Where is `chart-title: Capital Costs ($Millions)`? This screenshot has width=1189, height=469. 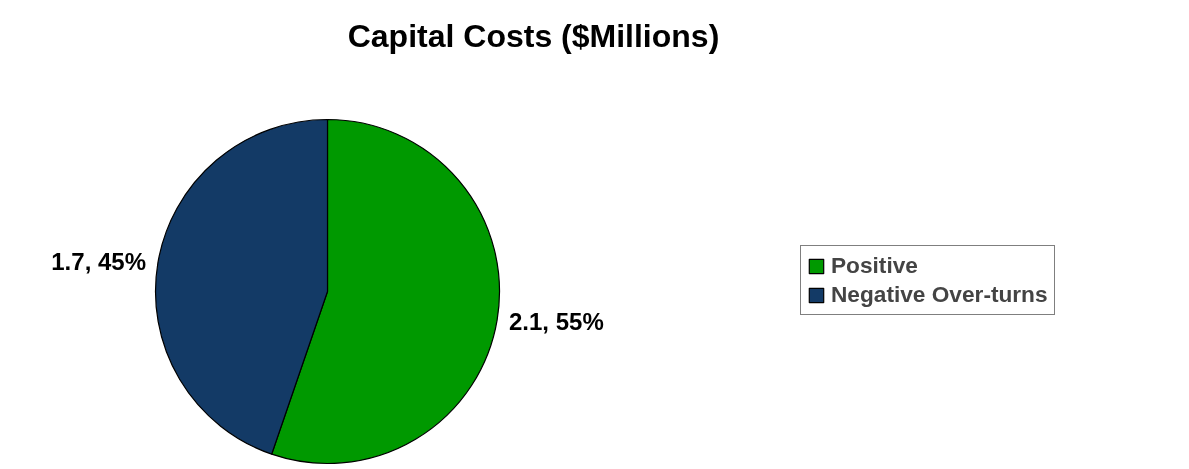 chart-title: Capital Costs ($Millions) is located at coordinates (533, 35).